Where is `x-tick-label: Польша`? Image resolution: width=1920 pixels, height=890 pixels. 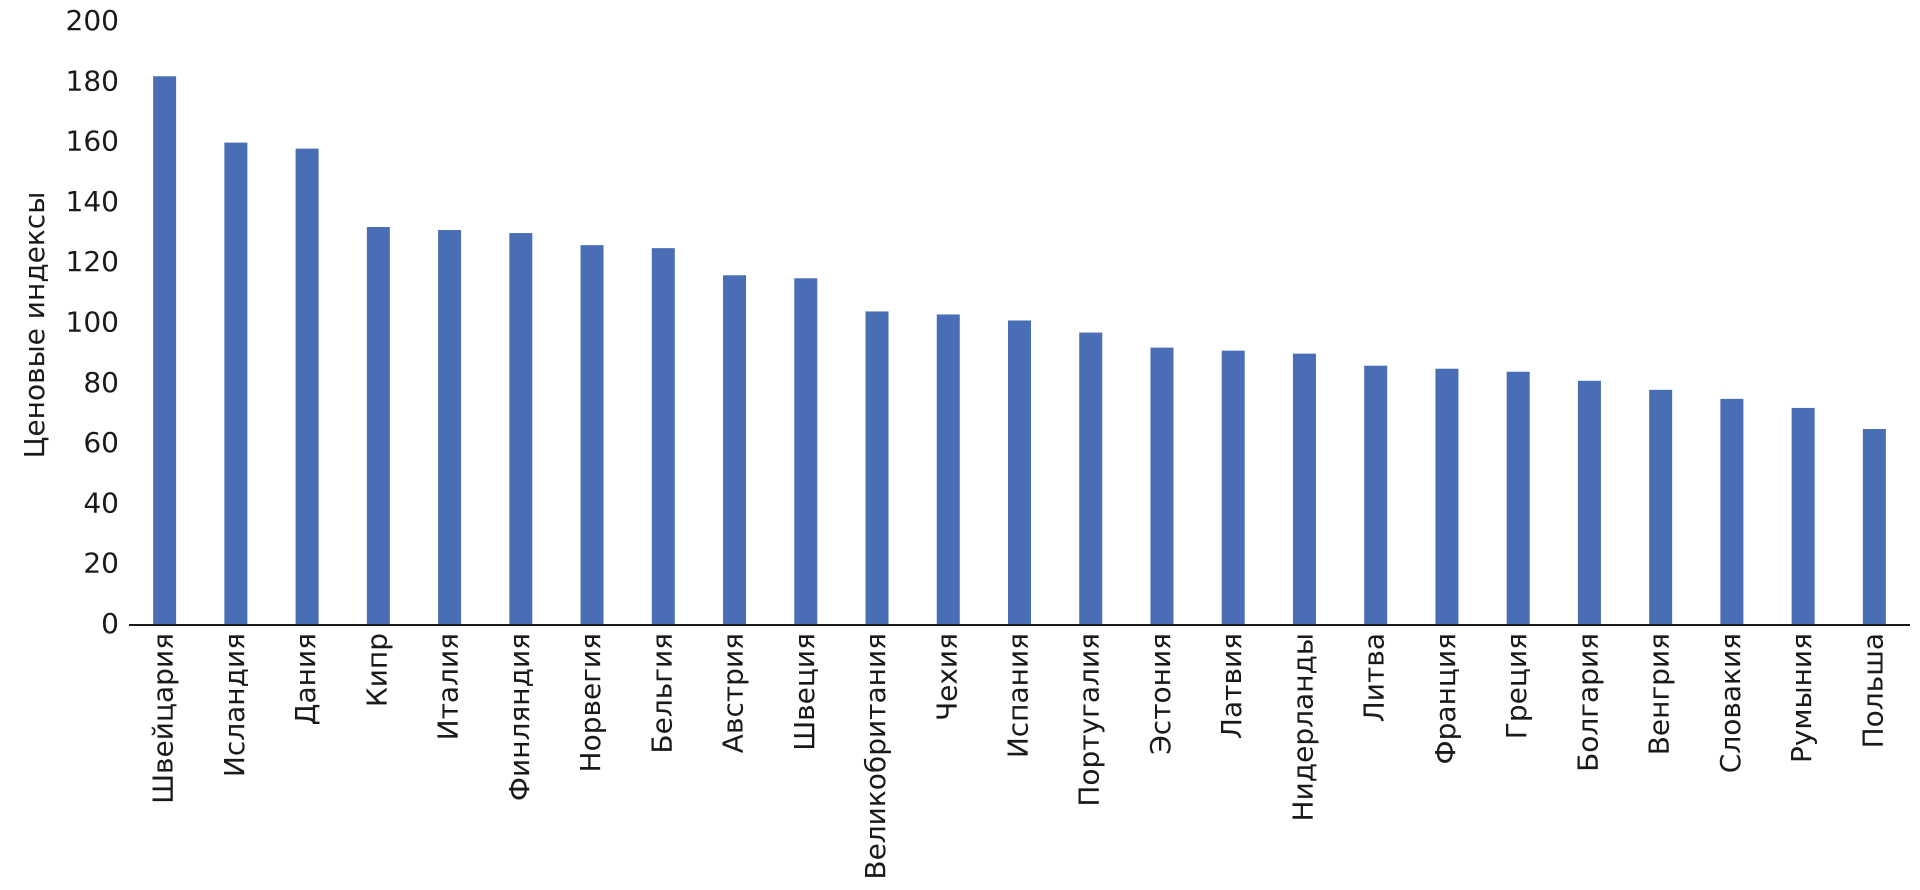 x-tick-label: Польша is located at coordinates (1872, 690).